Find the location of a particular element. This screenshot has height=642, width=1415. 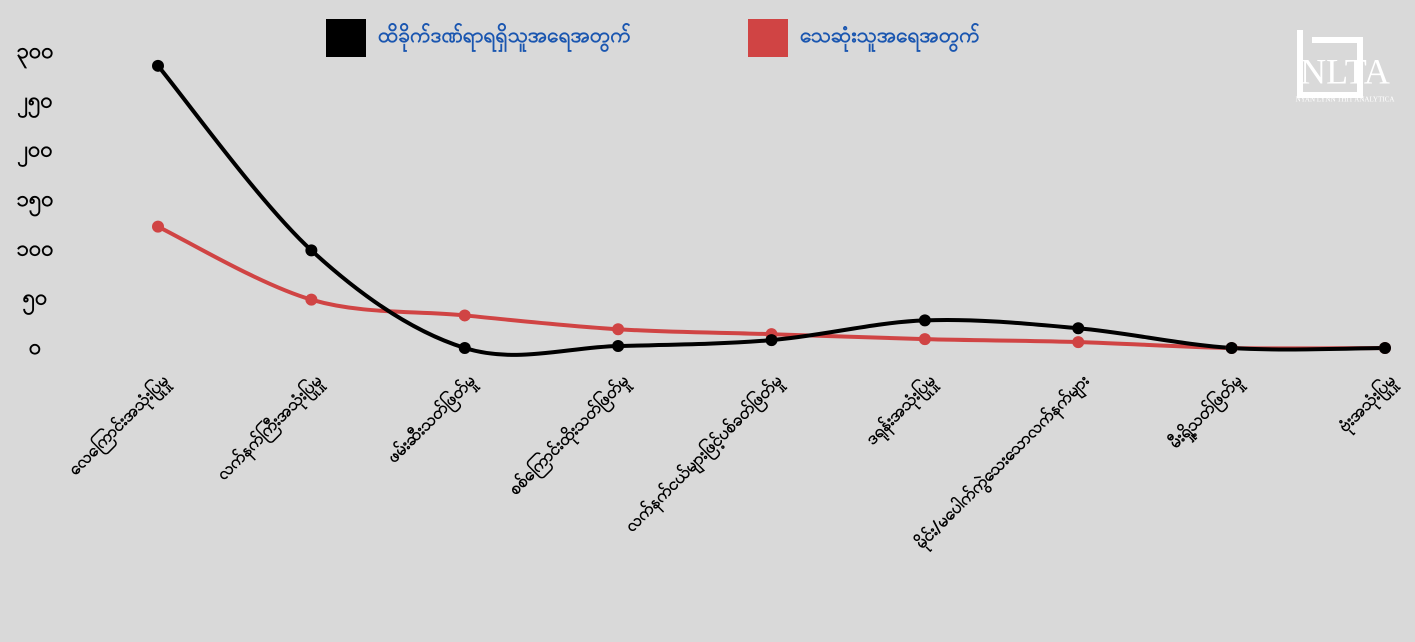

logo: NLTA NYAN LYNN THIT ANALYTICA is located at coordinates (1345, 67).